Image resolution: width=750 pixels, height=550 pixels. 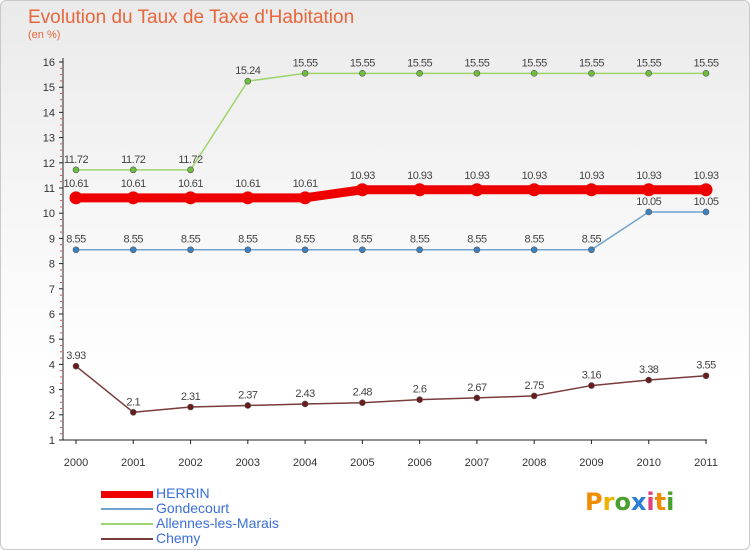 What do you see at coordinates (183, 493) in the screenshot?
I see `legend-label: HERRIN` at bounding box center [183, 493].